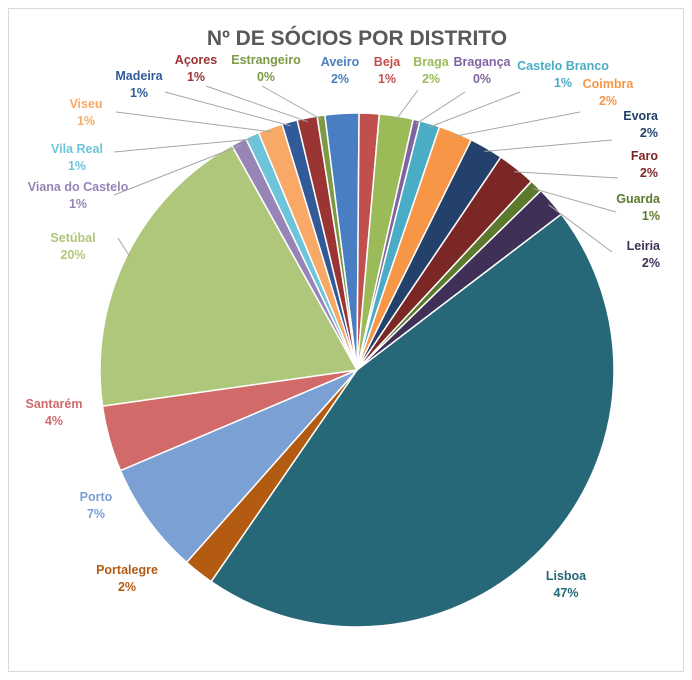 Image resolution: width=692 pixels, height=680 pixels. Describe the element at coordinates (291, 102) in the screenshot. I see `leader-line-estrangeiro` at that location.